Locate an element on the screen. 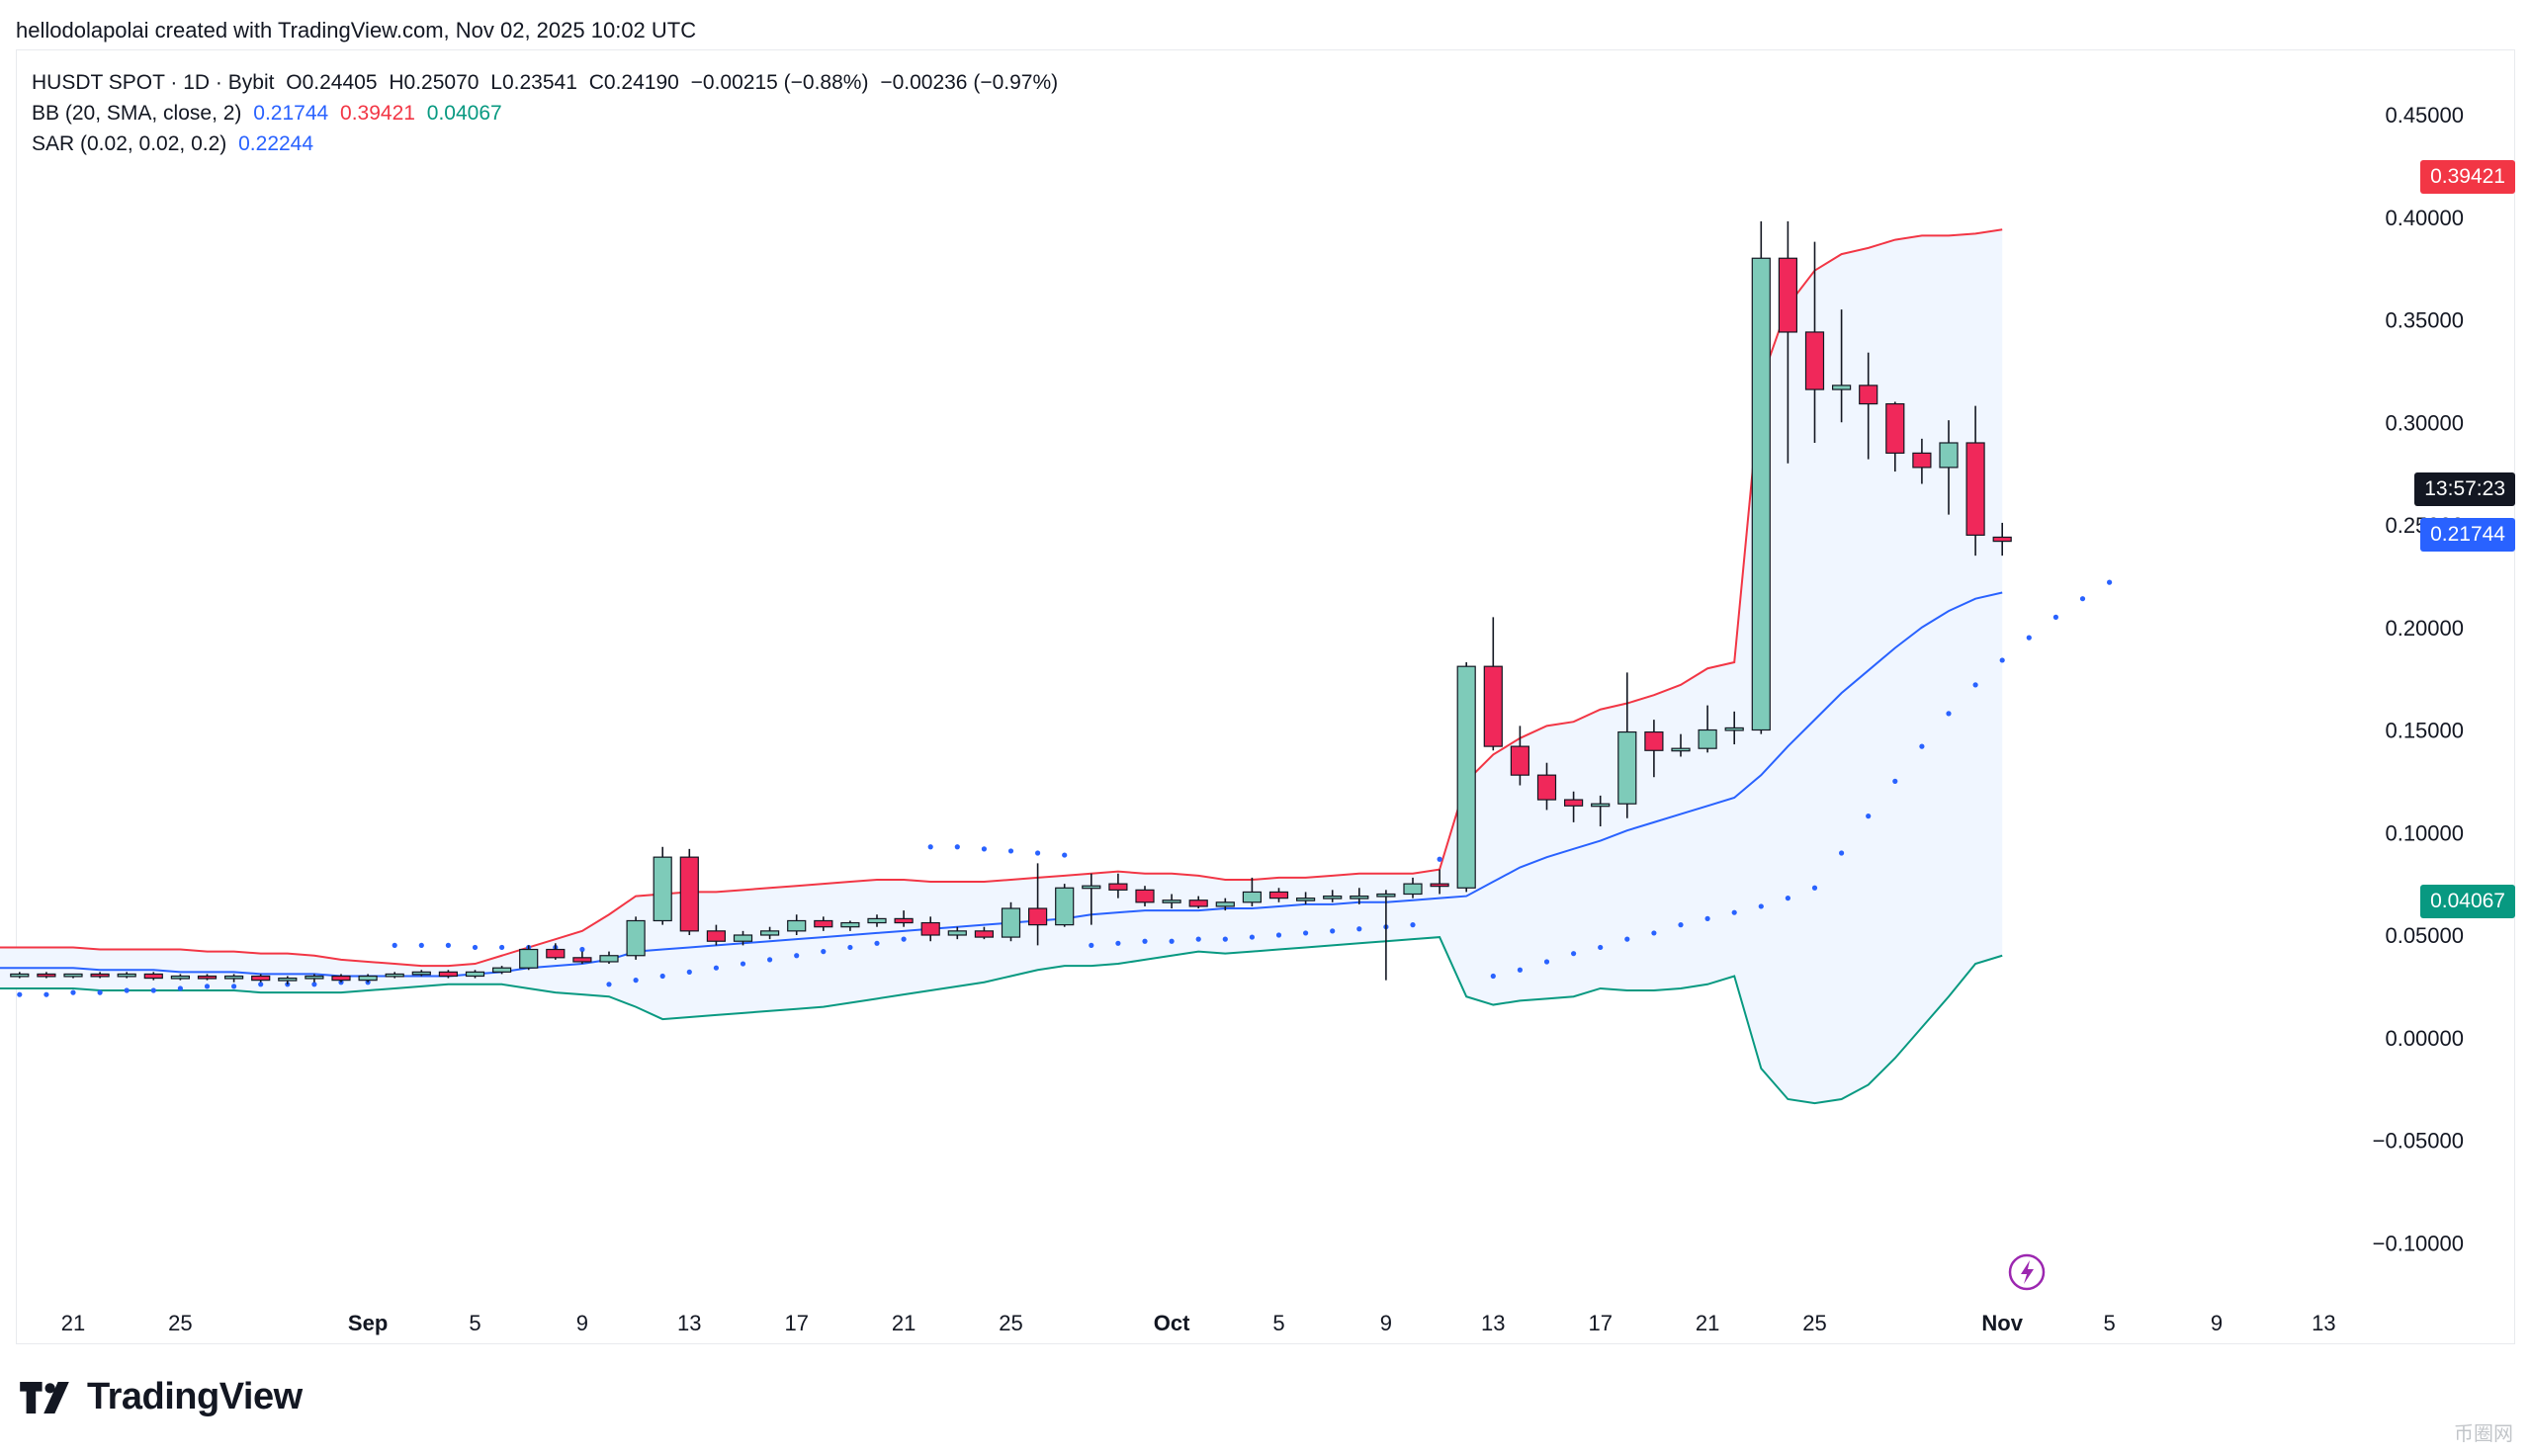  x-tick-label: 5 is located at coordinates (1278, 1323).